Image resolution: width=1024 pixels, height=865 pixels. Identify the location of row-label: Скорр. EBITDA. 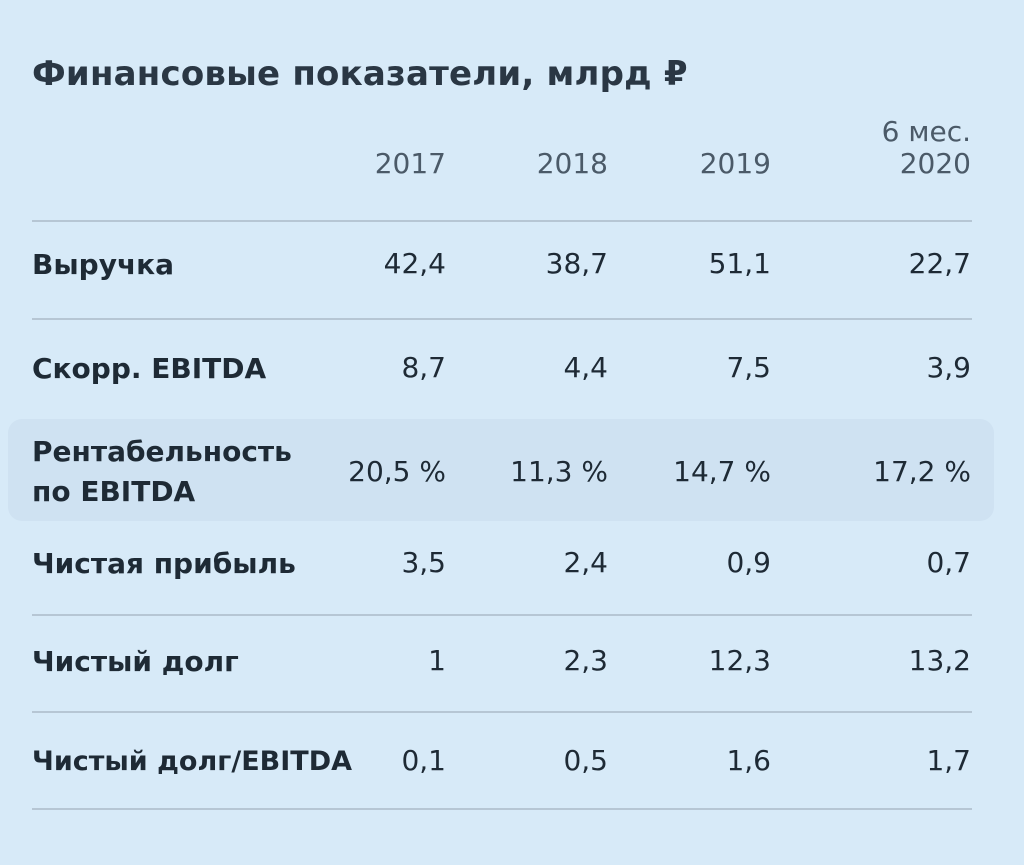
(149, 368).